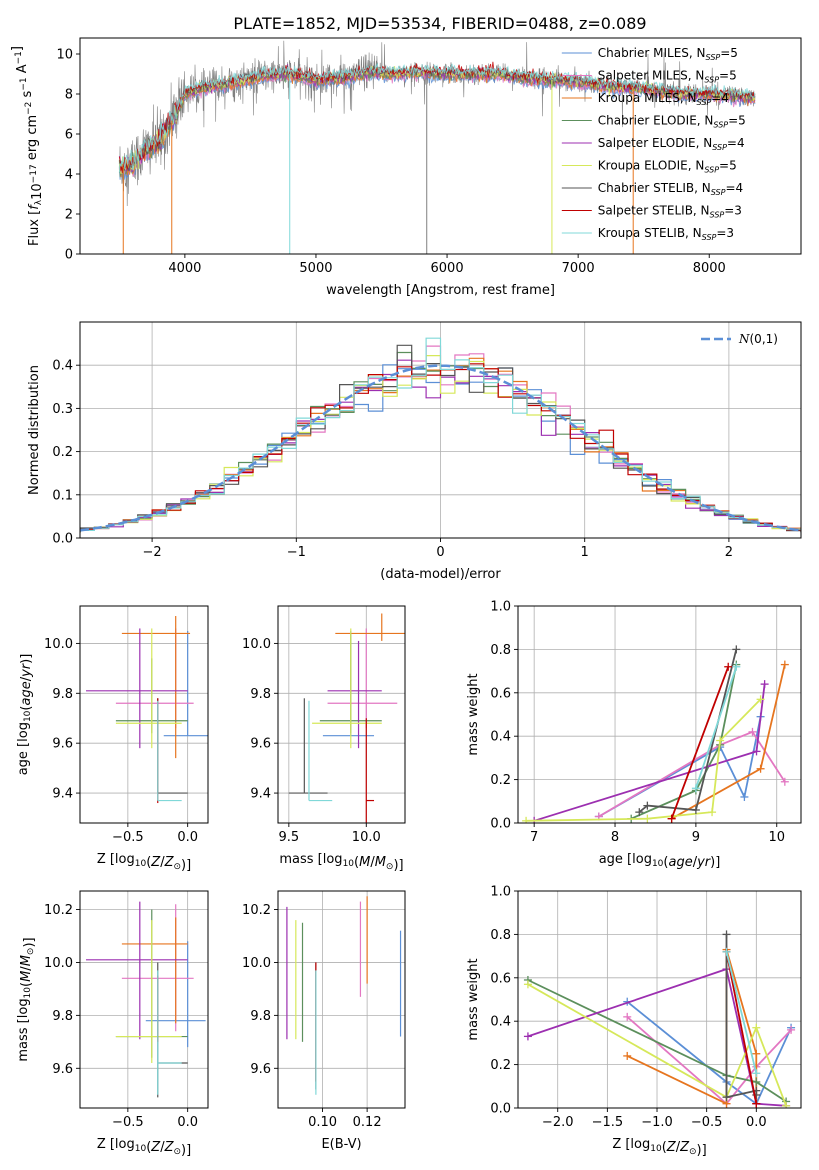  I want to click on x-tick-label: 0.10, so click(322, 1122).